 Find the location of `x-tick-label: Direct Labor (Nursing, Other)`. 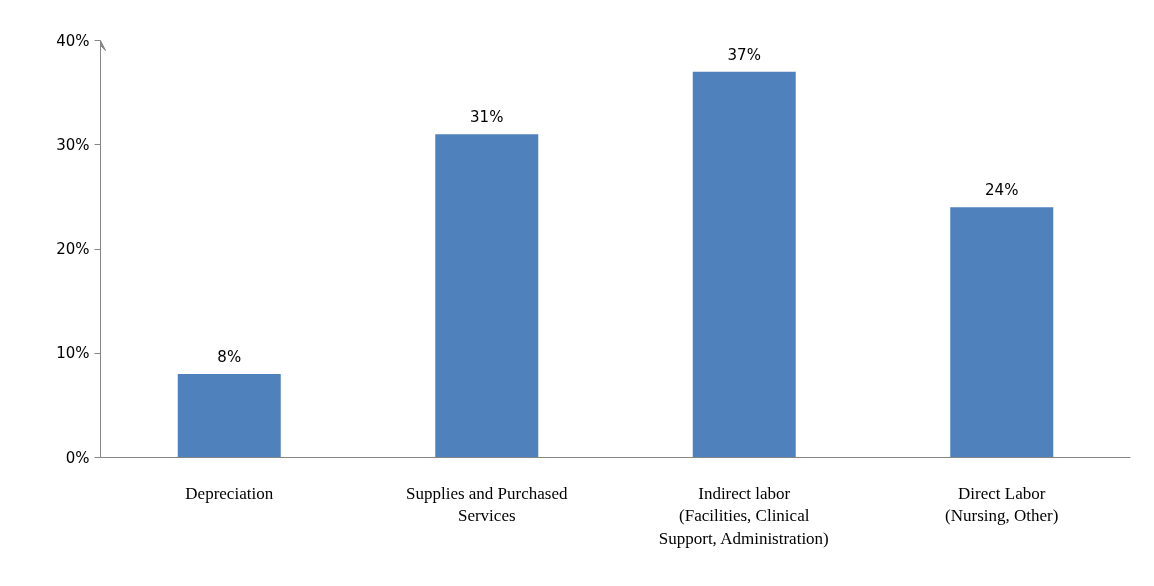

x-tick-label: Direct Labor (Nursing, Other) is located at coordinates (1002, 504).